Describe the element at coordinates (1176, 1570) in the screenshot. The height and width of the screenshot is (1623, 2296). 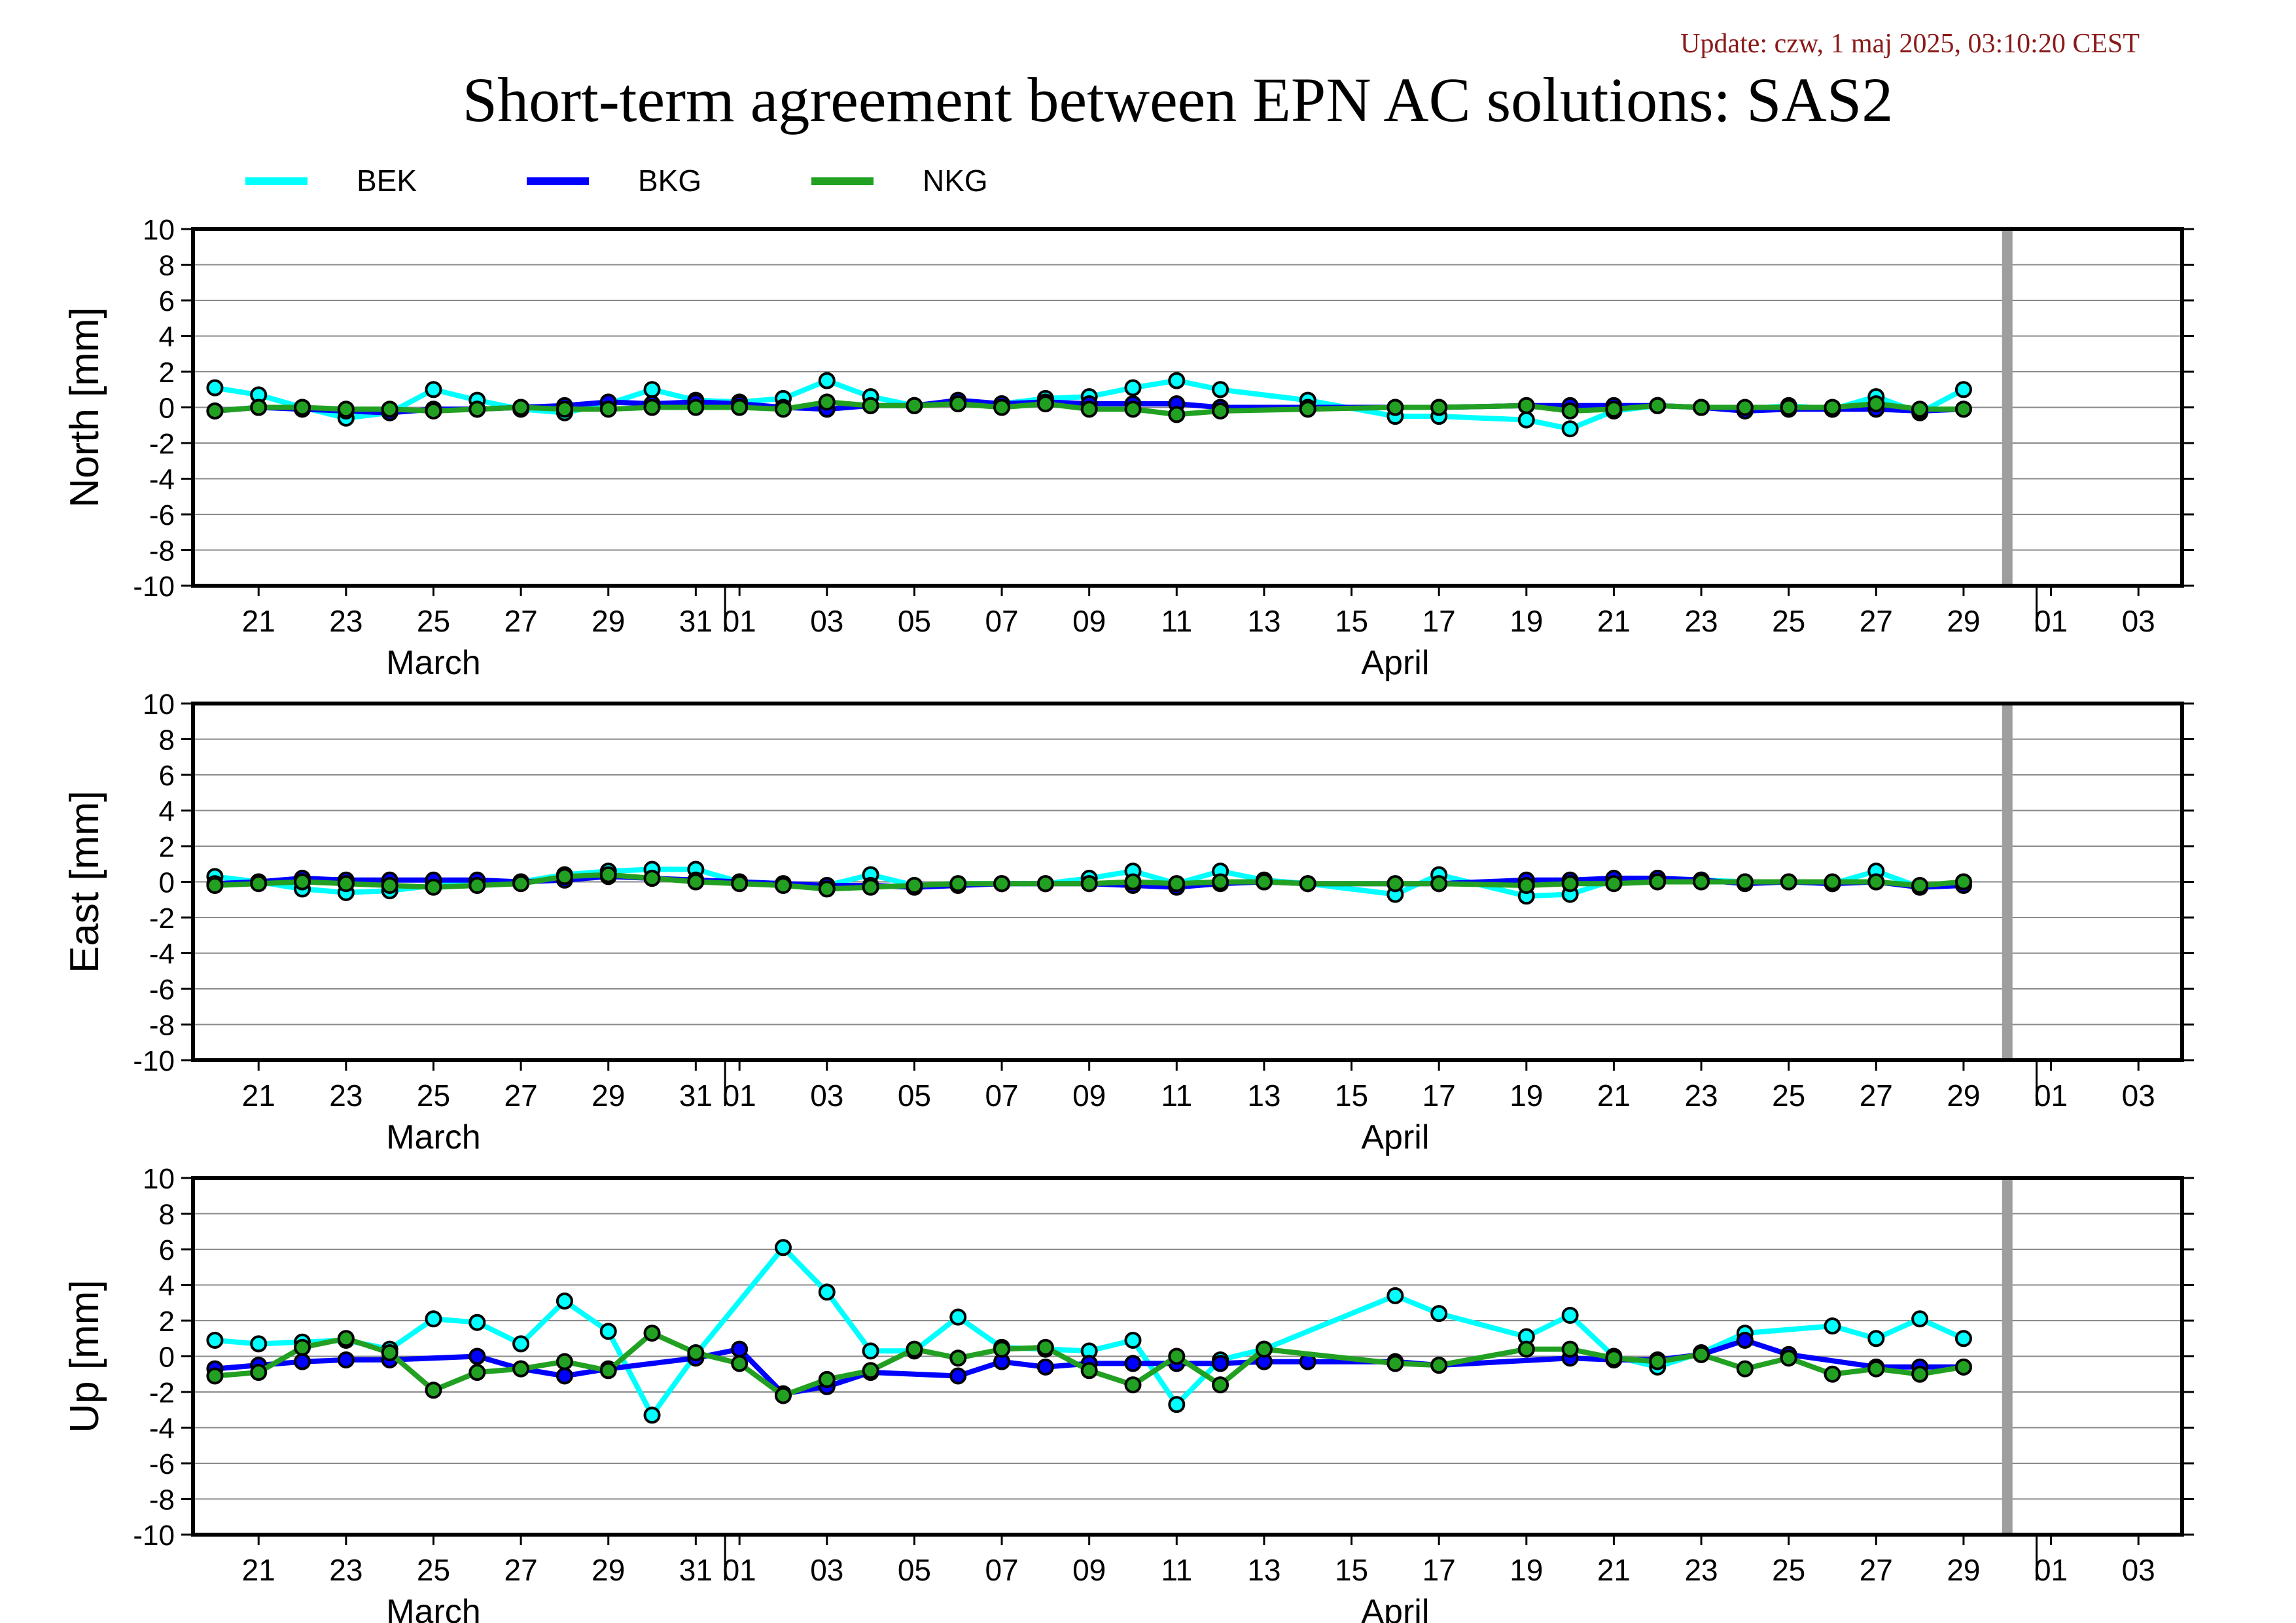
I see `x-tick-label: 11` at that location.